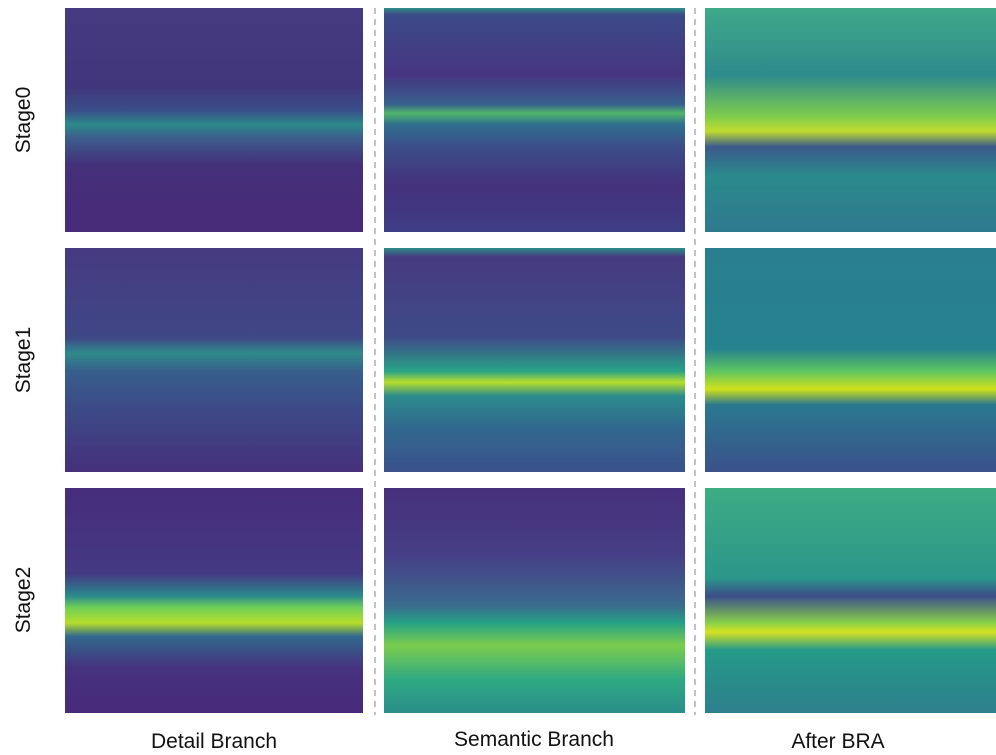  What do you see at coordinates (214, 741) in the screenshot?
I see `column-label: Detail Branch` at bounding box center [214, 741].